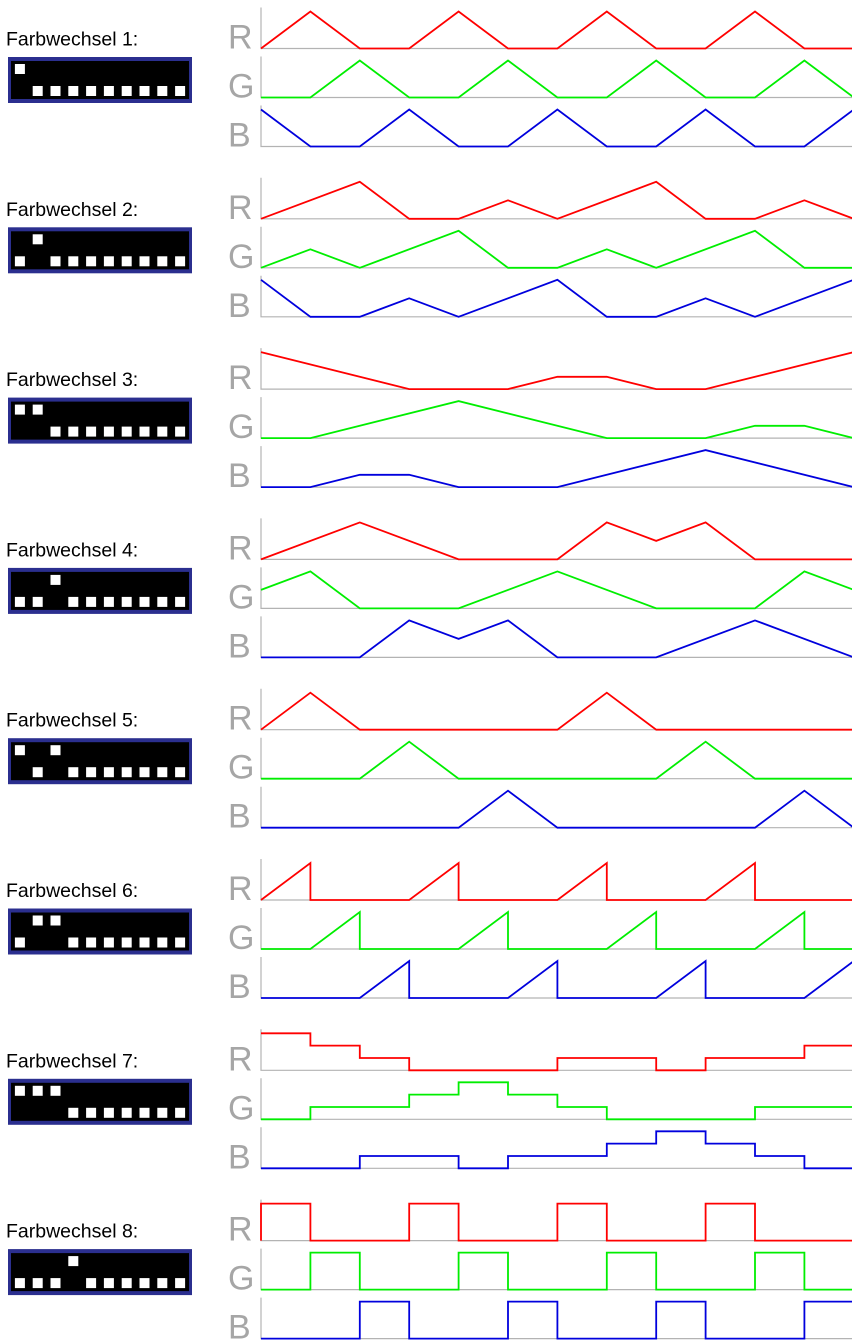 The image size is (852, 1340). What do you see at coordinates (19, 601) in the screenshot?
I see `dip-switch-1-off` at bounding box center [19, 601].